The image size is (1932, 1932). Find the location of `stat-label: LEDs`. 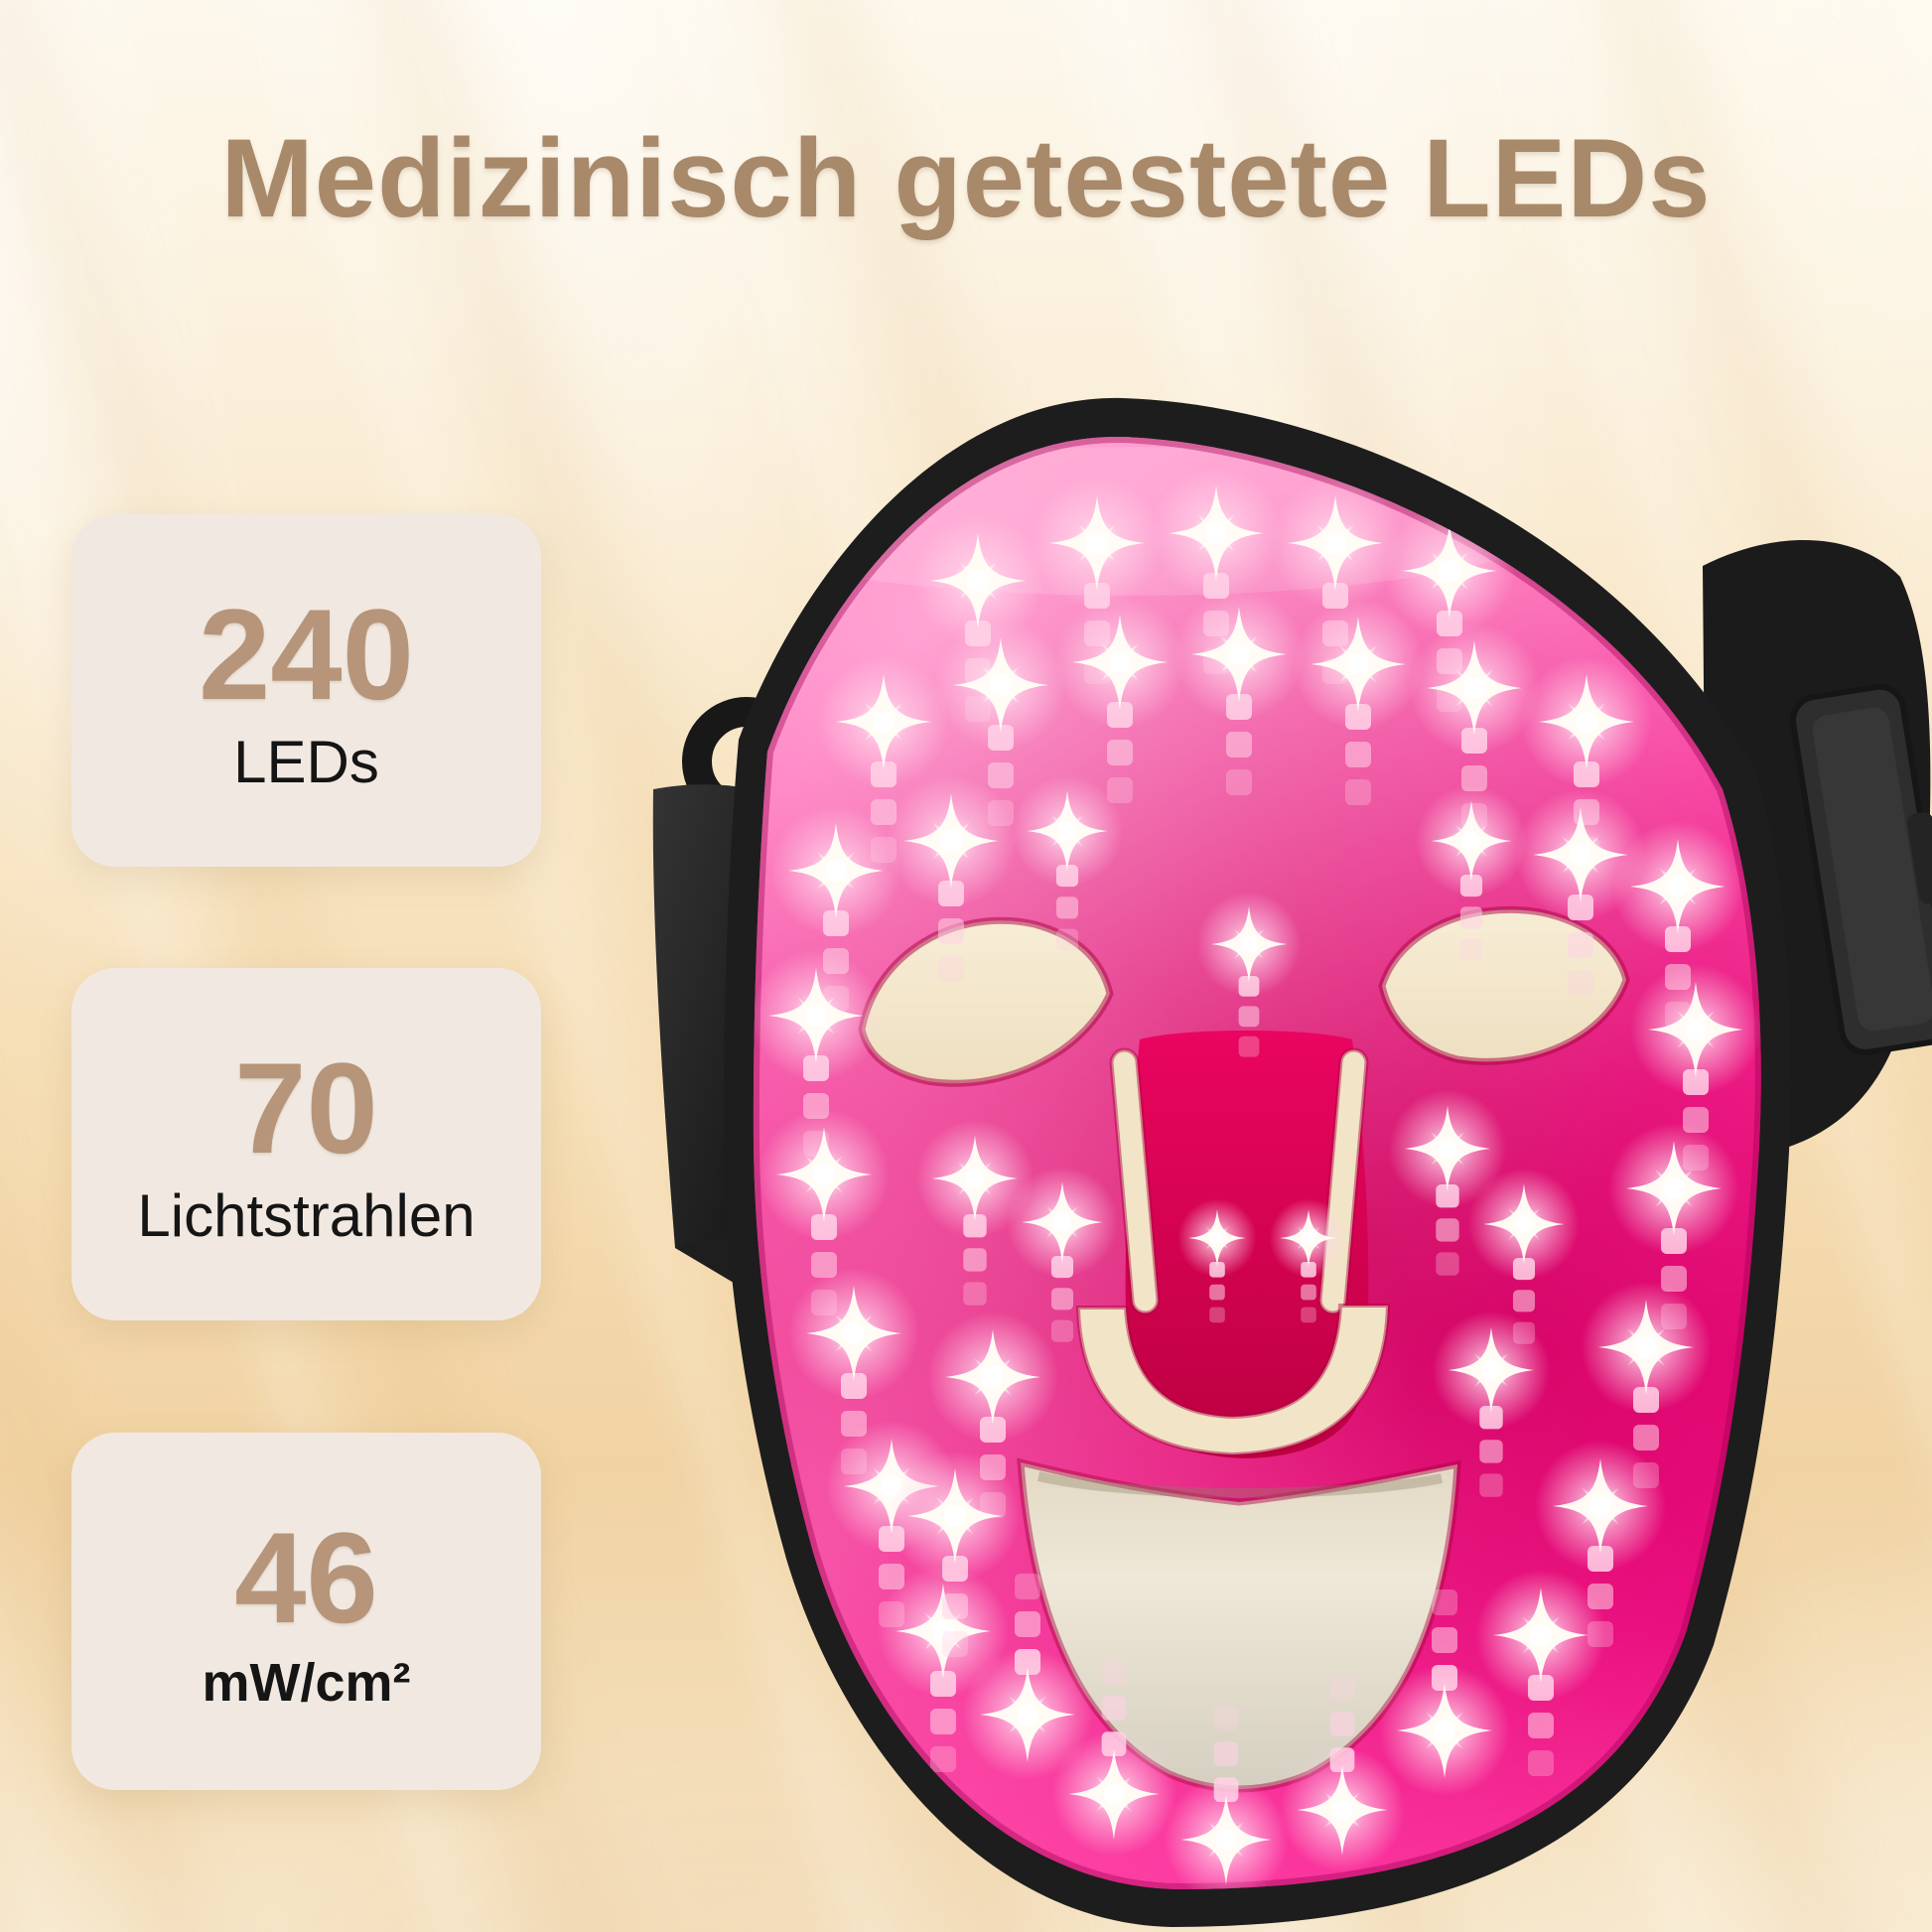

stat-label: LEDs is located at coordinates (306, 761).